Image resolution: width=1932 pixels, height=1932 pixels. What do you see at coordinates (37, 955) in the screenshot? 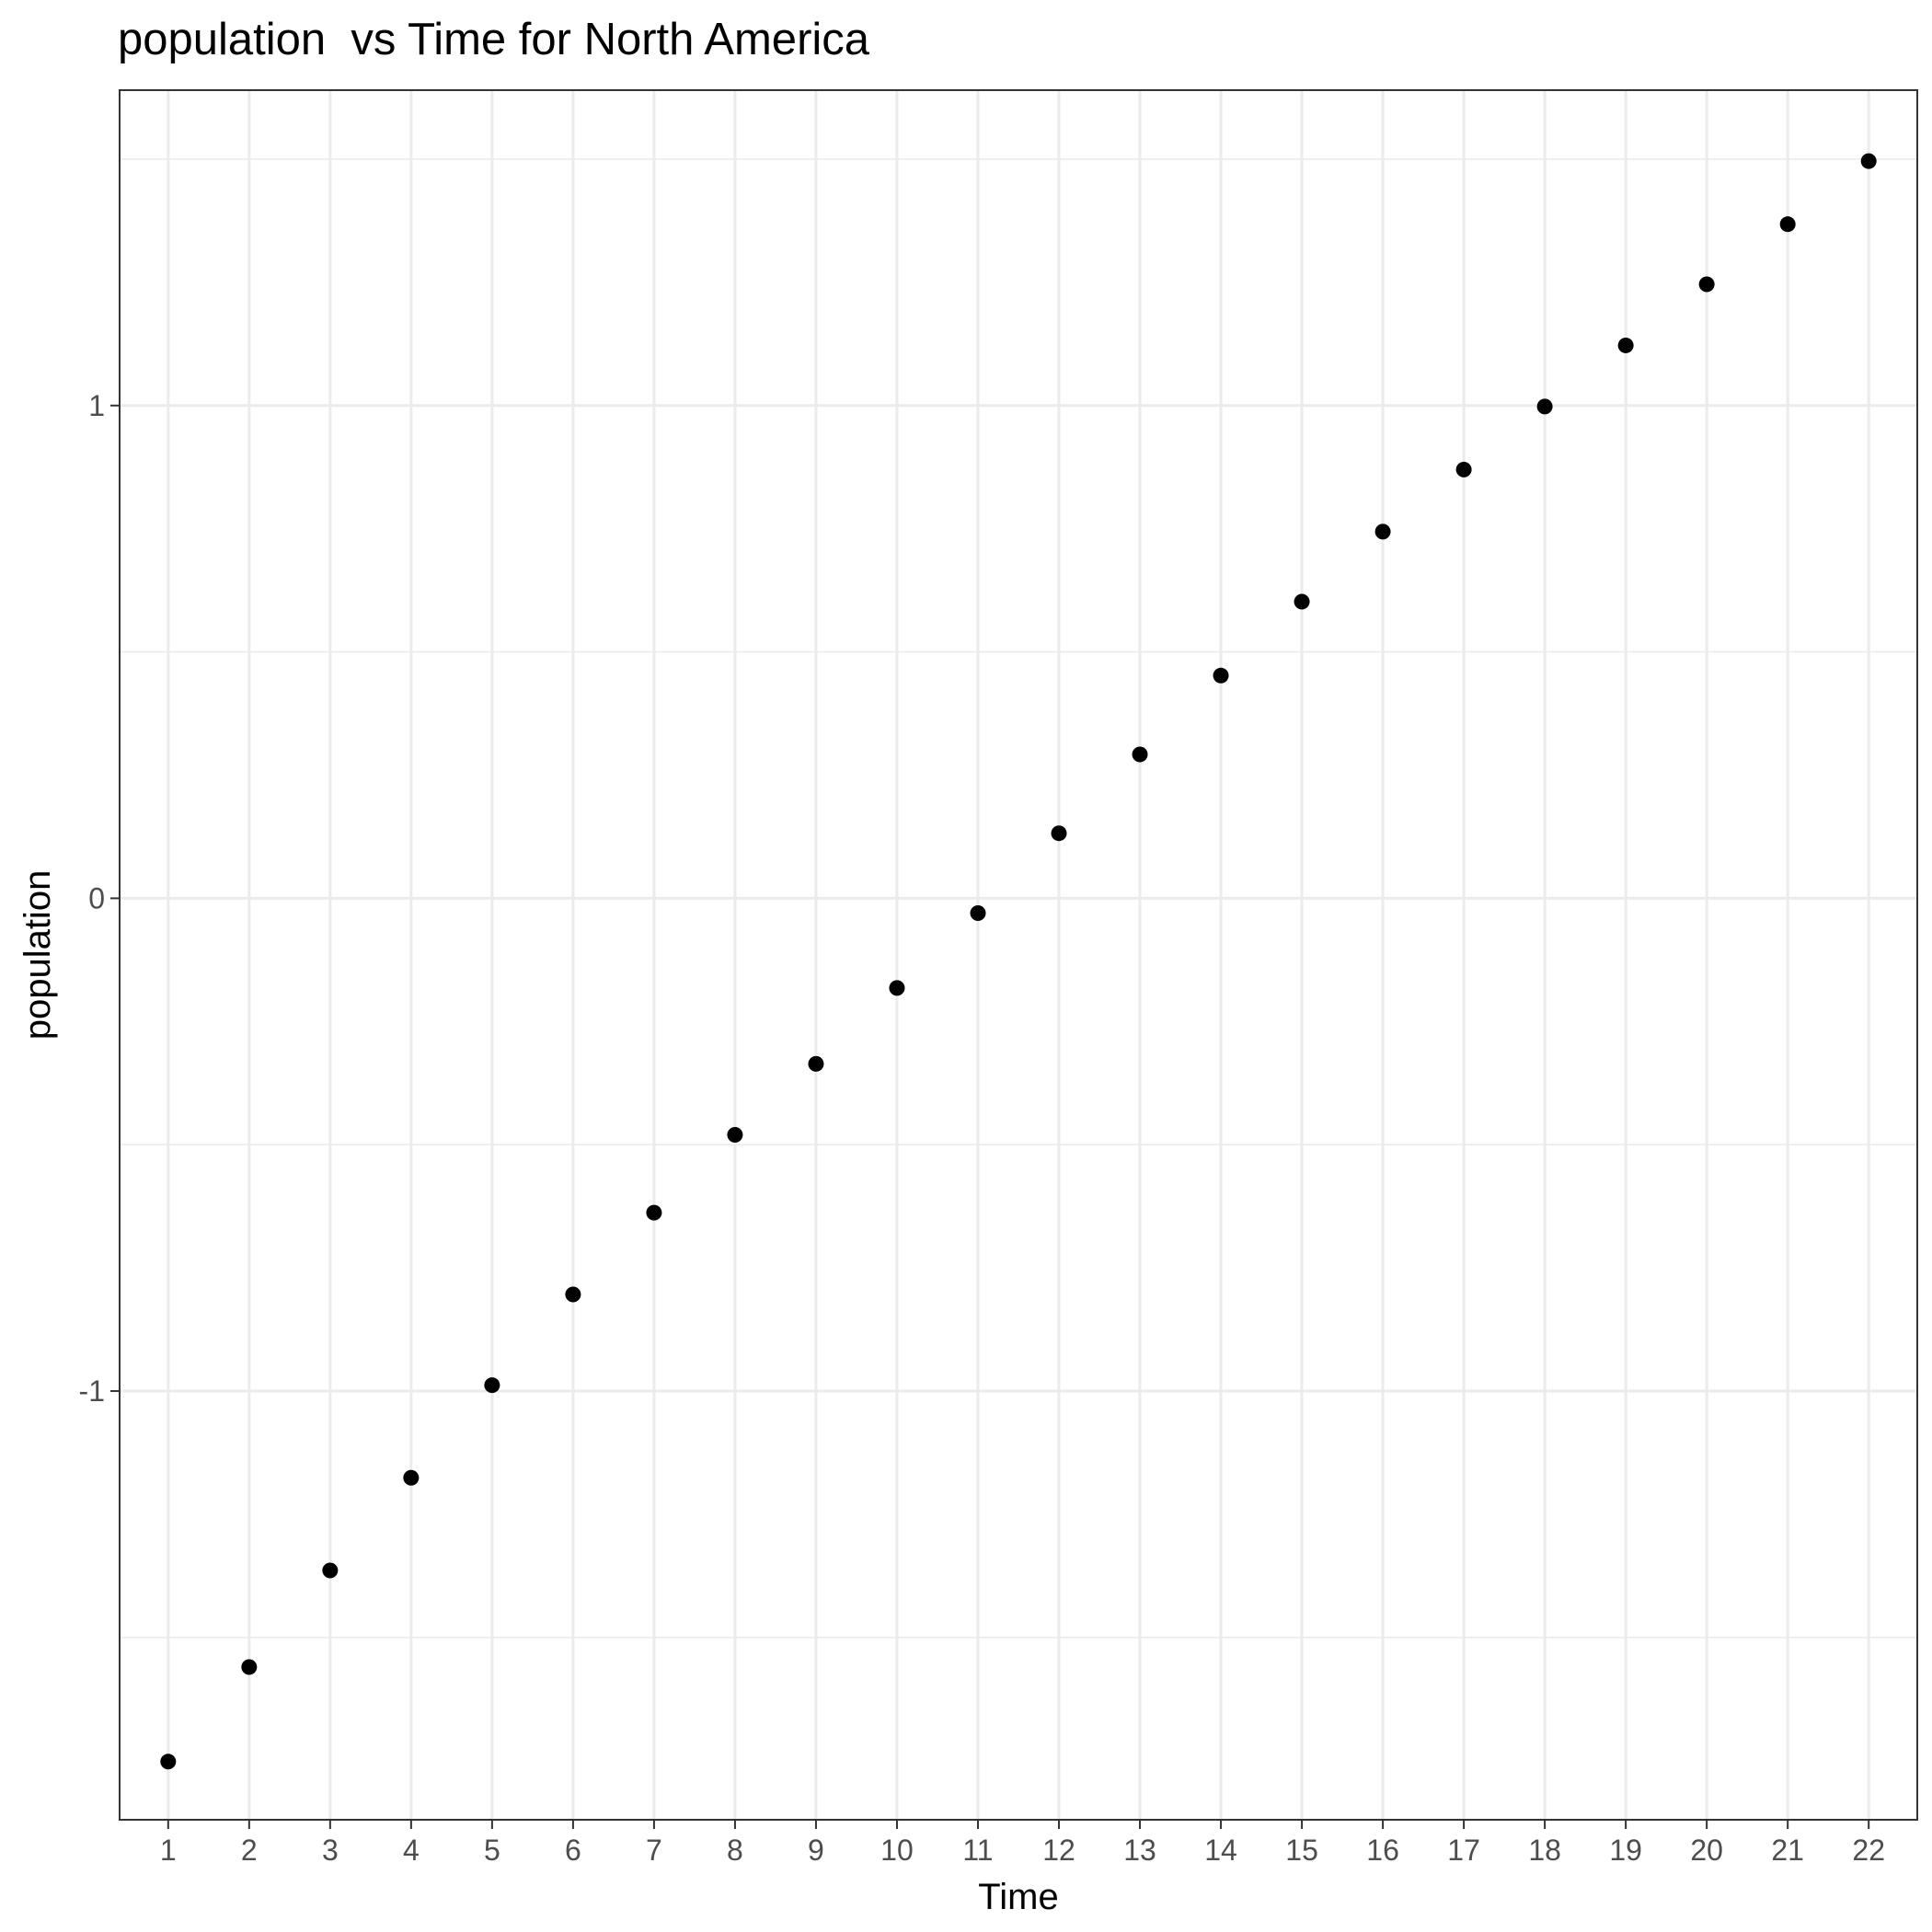
I see `y-axis-title: population` at bounding box center [37, 955].